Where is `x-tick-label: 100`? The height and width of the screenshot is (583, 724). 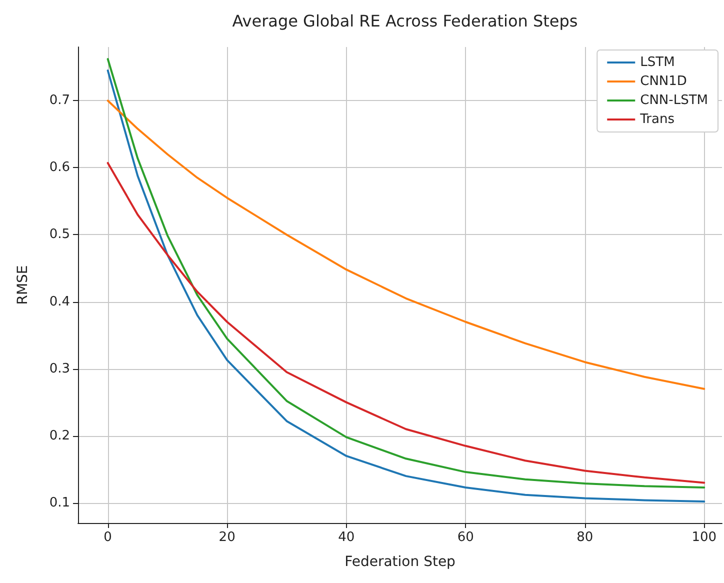 x-tick-label: 100 is located at coordinates (704, 537).